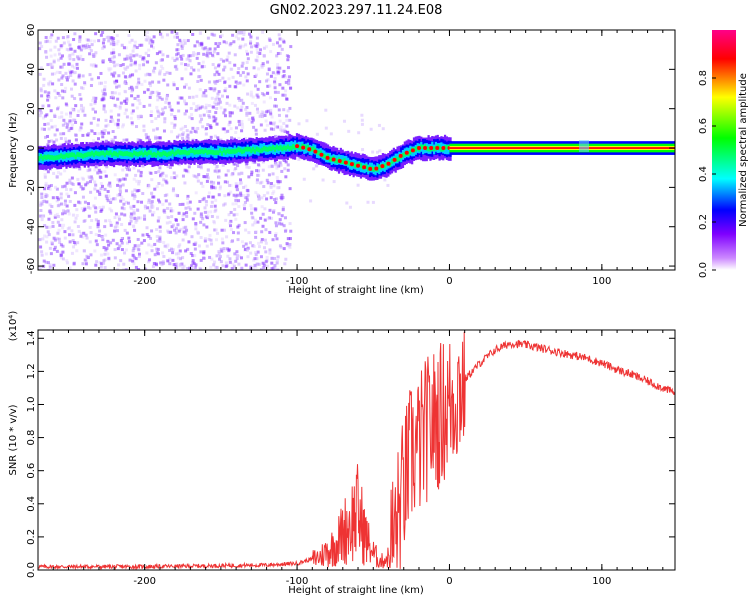 The height and width of the screenshot is (600, 750). Describe the element at coordinates (724, 150) in the screenshot. I see `colorbar-gradient` at that location.